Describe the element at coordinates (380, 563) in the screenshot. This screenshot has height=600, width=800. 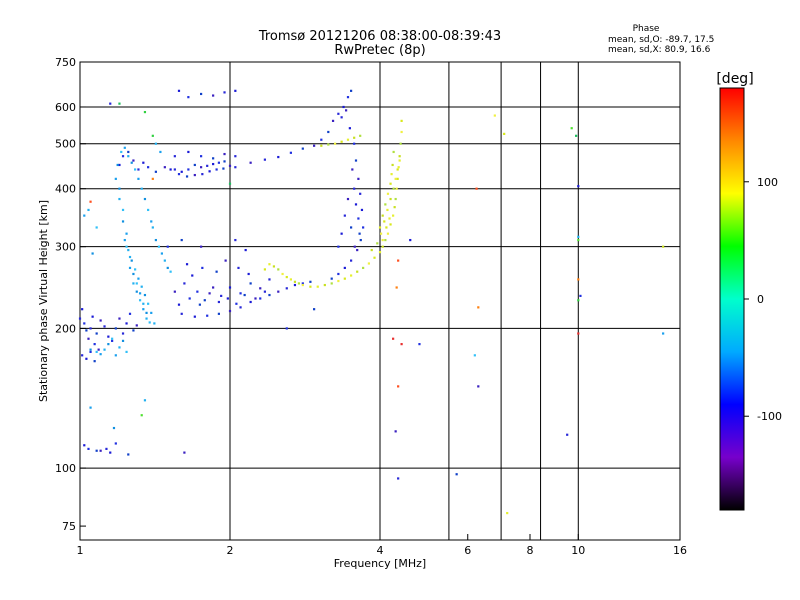
I see `x-axis-label: Frequency [MHz]` at that location.